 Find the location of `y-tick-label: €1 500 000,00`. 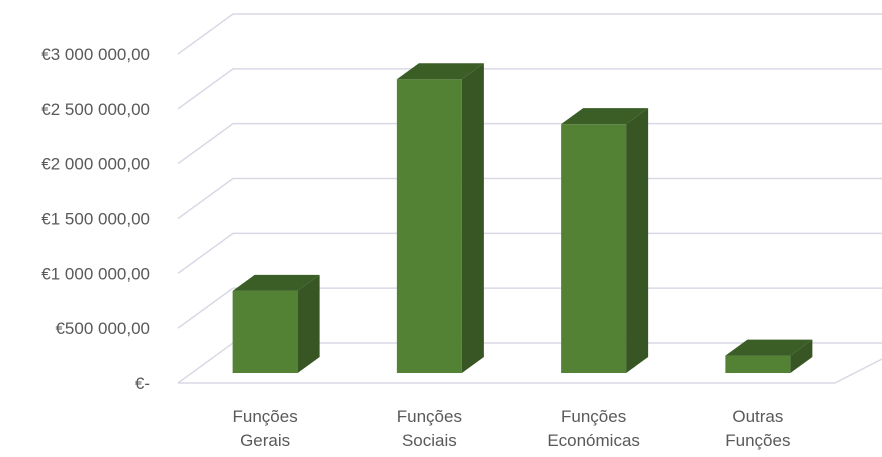

y-tick-label: €1 500 000,00 is located at coordinates (95, 219).